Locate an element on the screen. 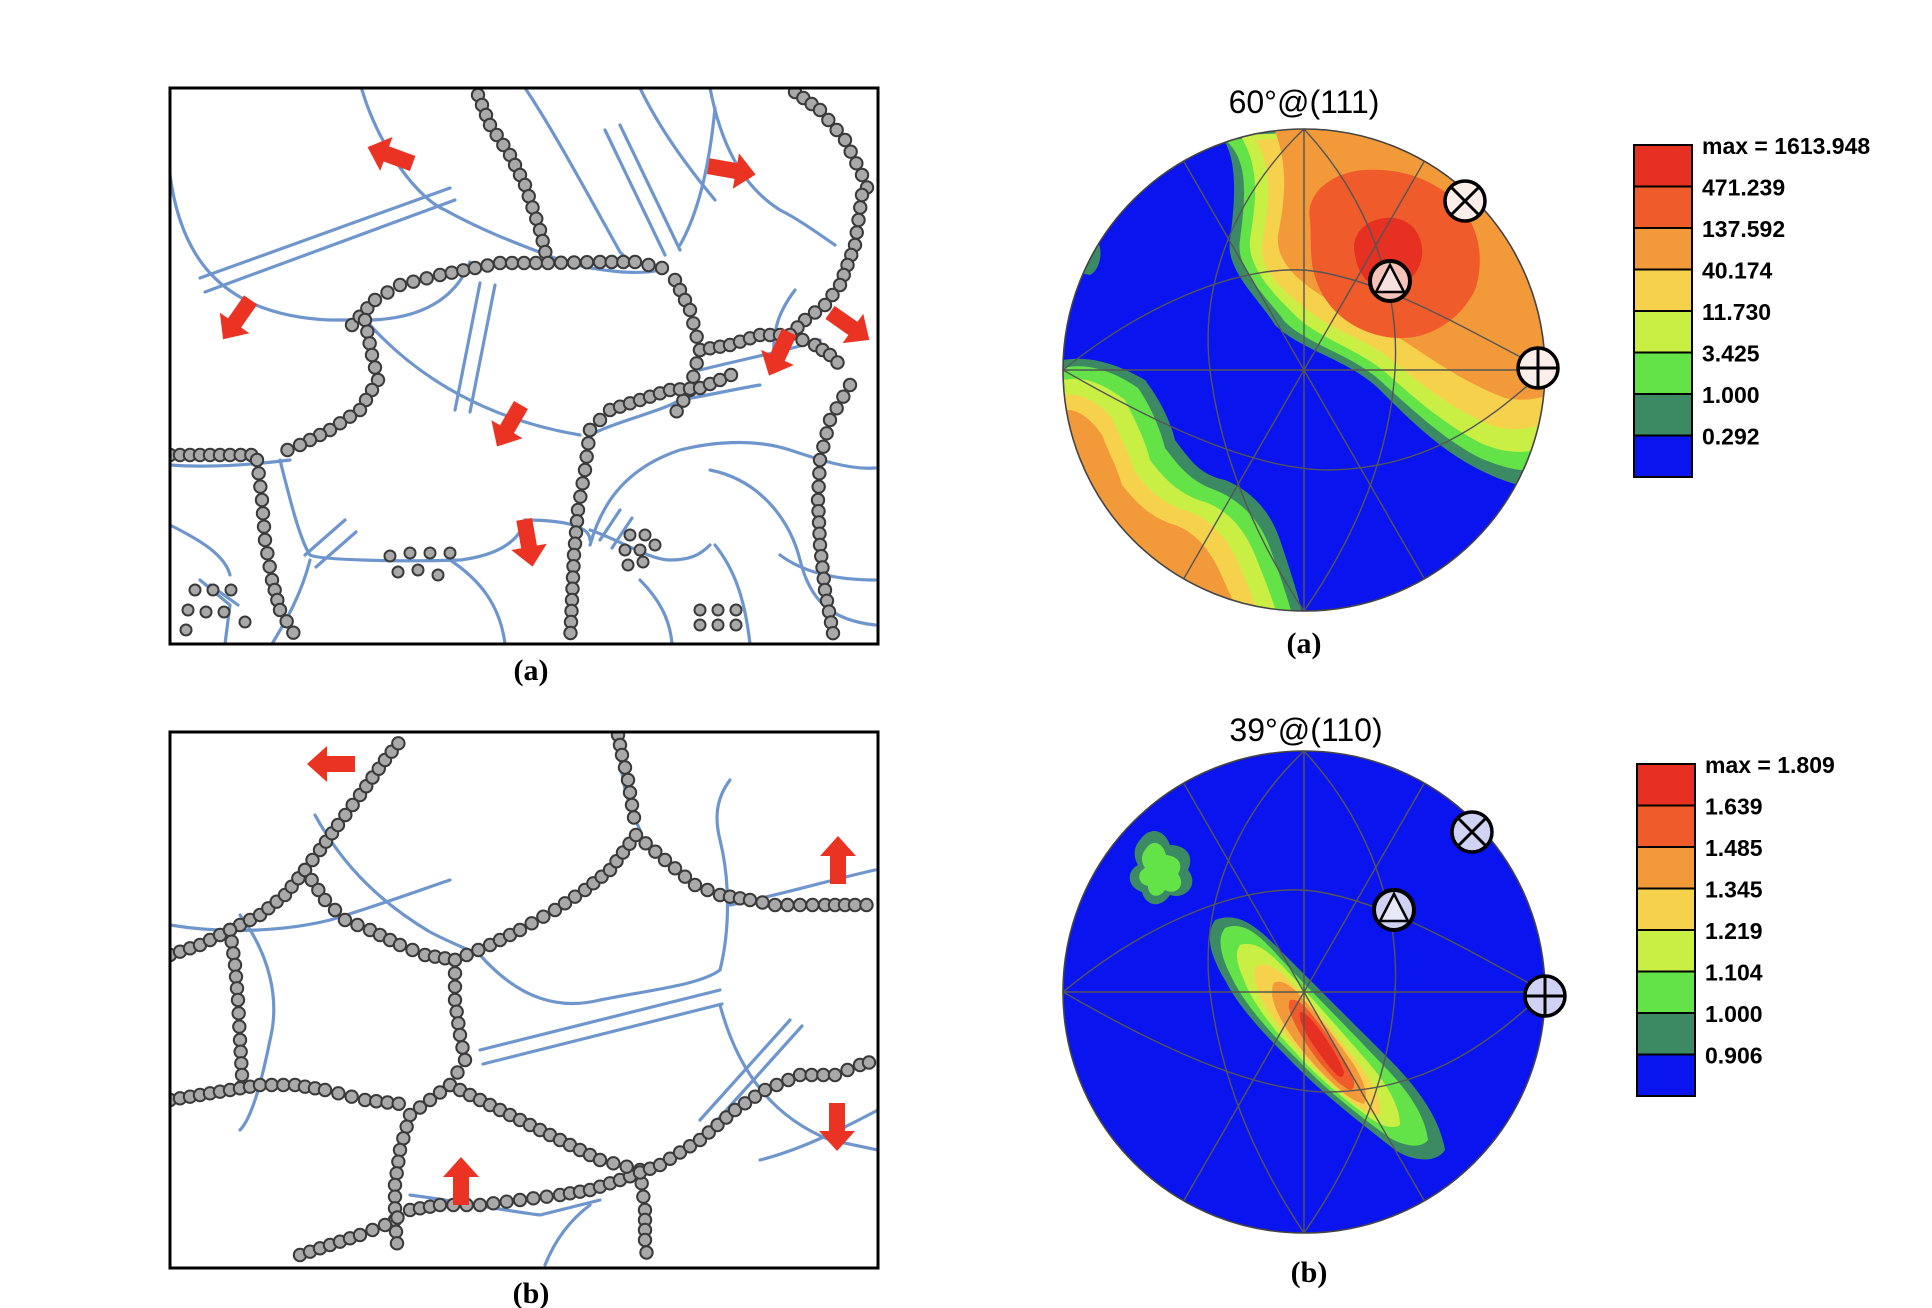 The width and height of the screenshot is (1932, 1308). triangle-circle-icon is located at coordinates (1394, 910).